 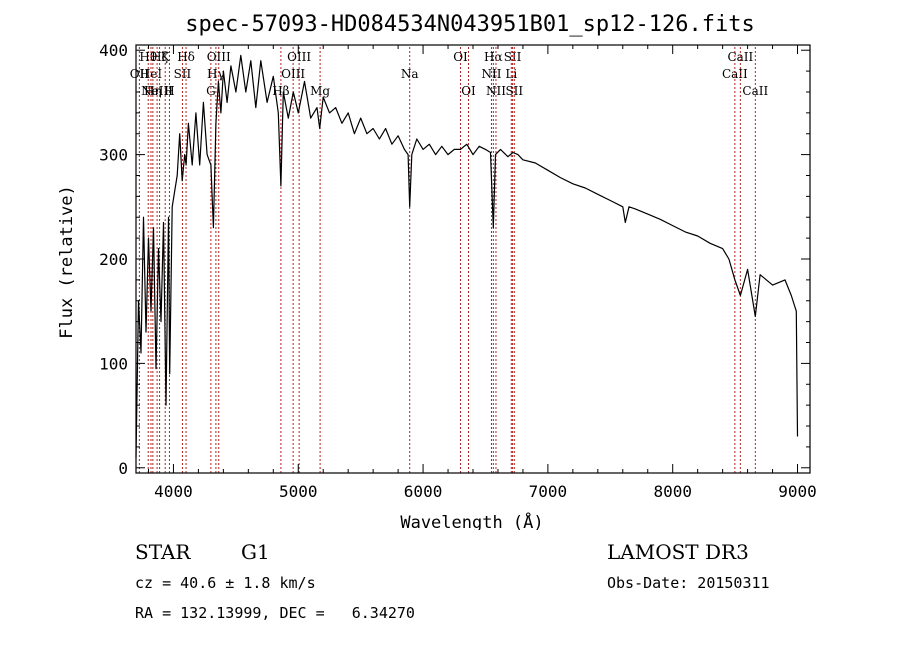 I want to click on y-tick-label-4: 400, so click(x=113, y=50).